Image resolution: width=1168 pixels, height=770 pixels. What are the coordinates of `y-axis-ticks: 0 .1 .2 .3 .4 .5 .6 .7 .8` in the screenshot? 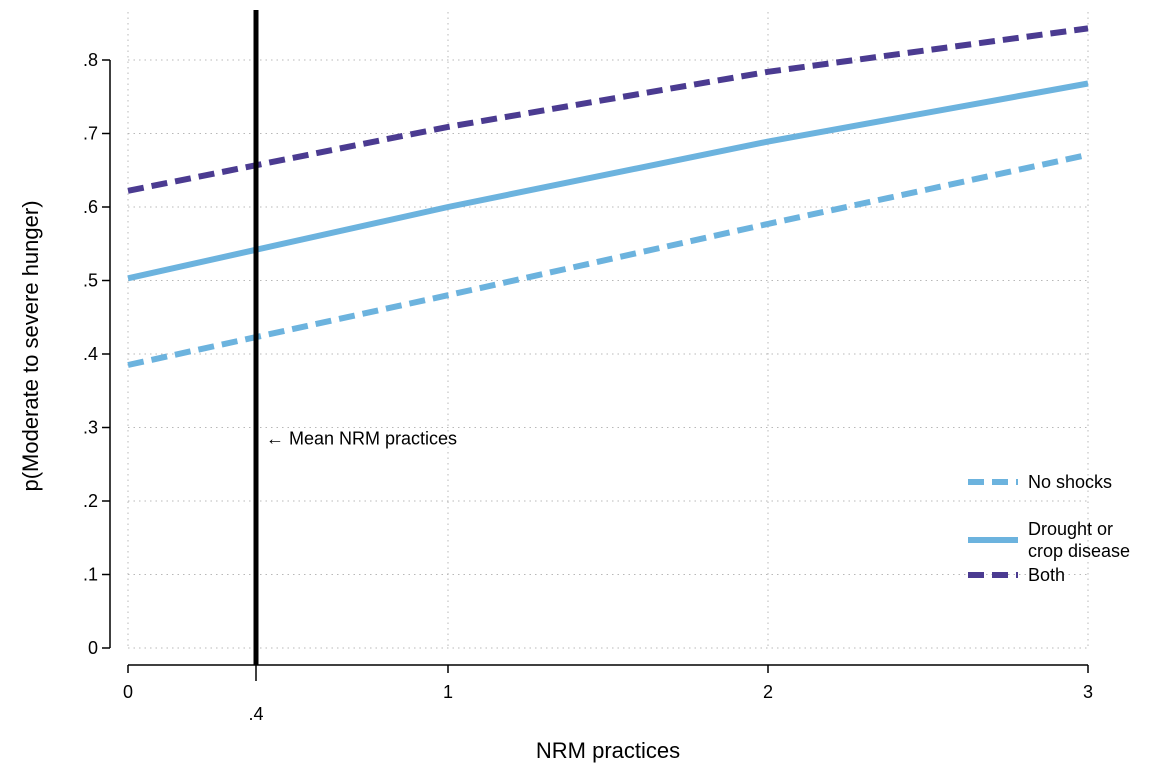 It's located at (96, 354).